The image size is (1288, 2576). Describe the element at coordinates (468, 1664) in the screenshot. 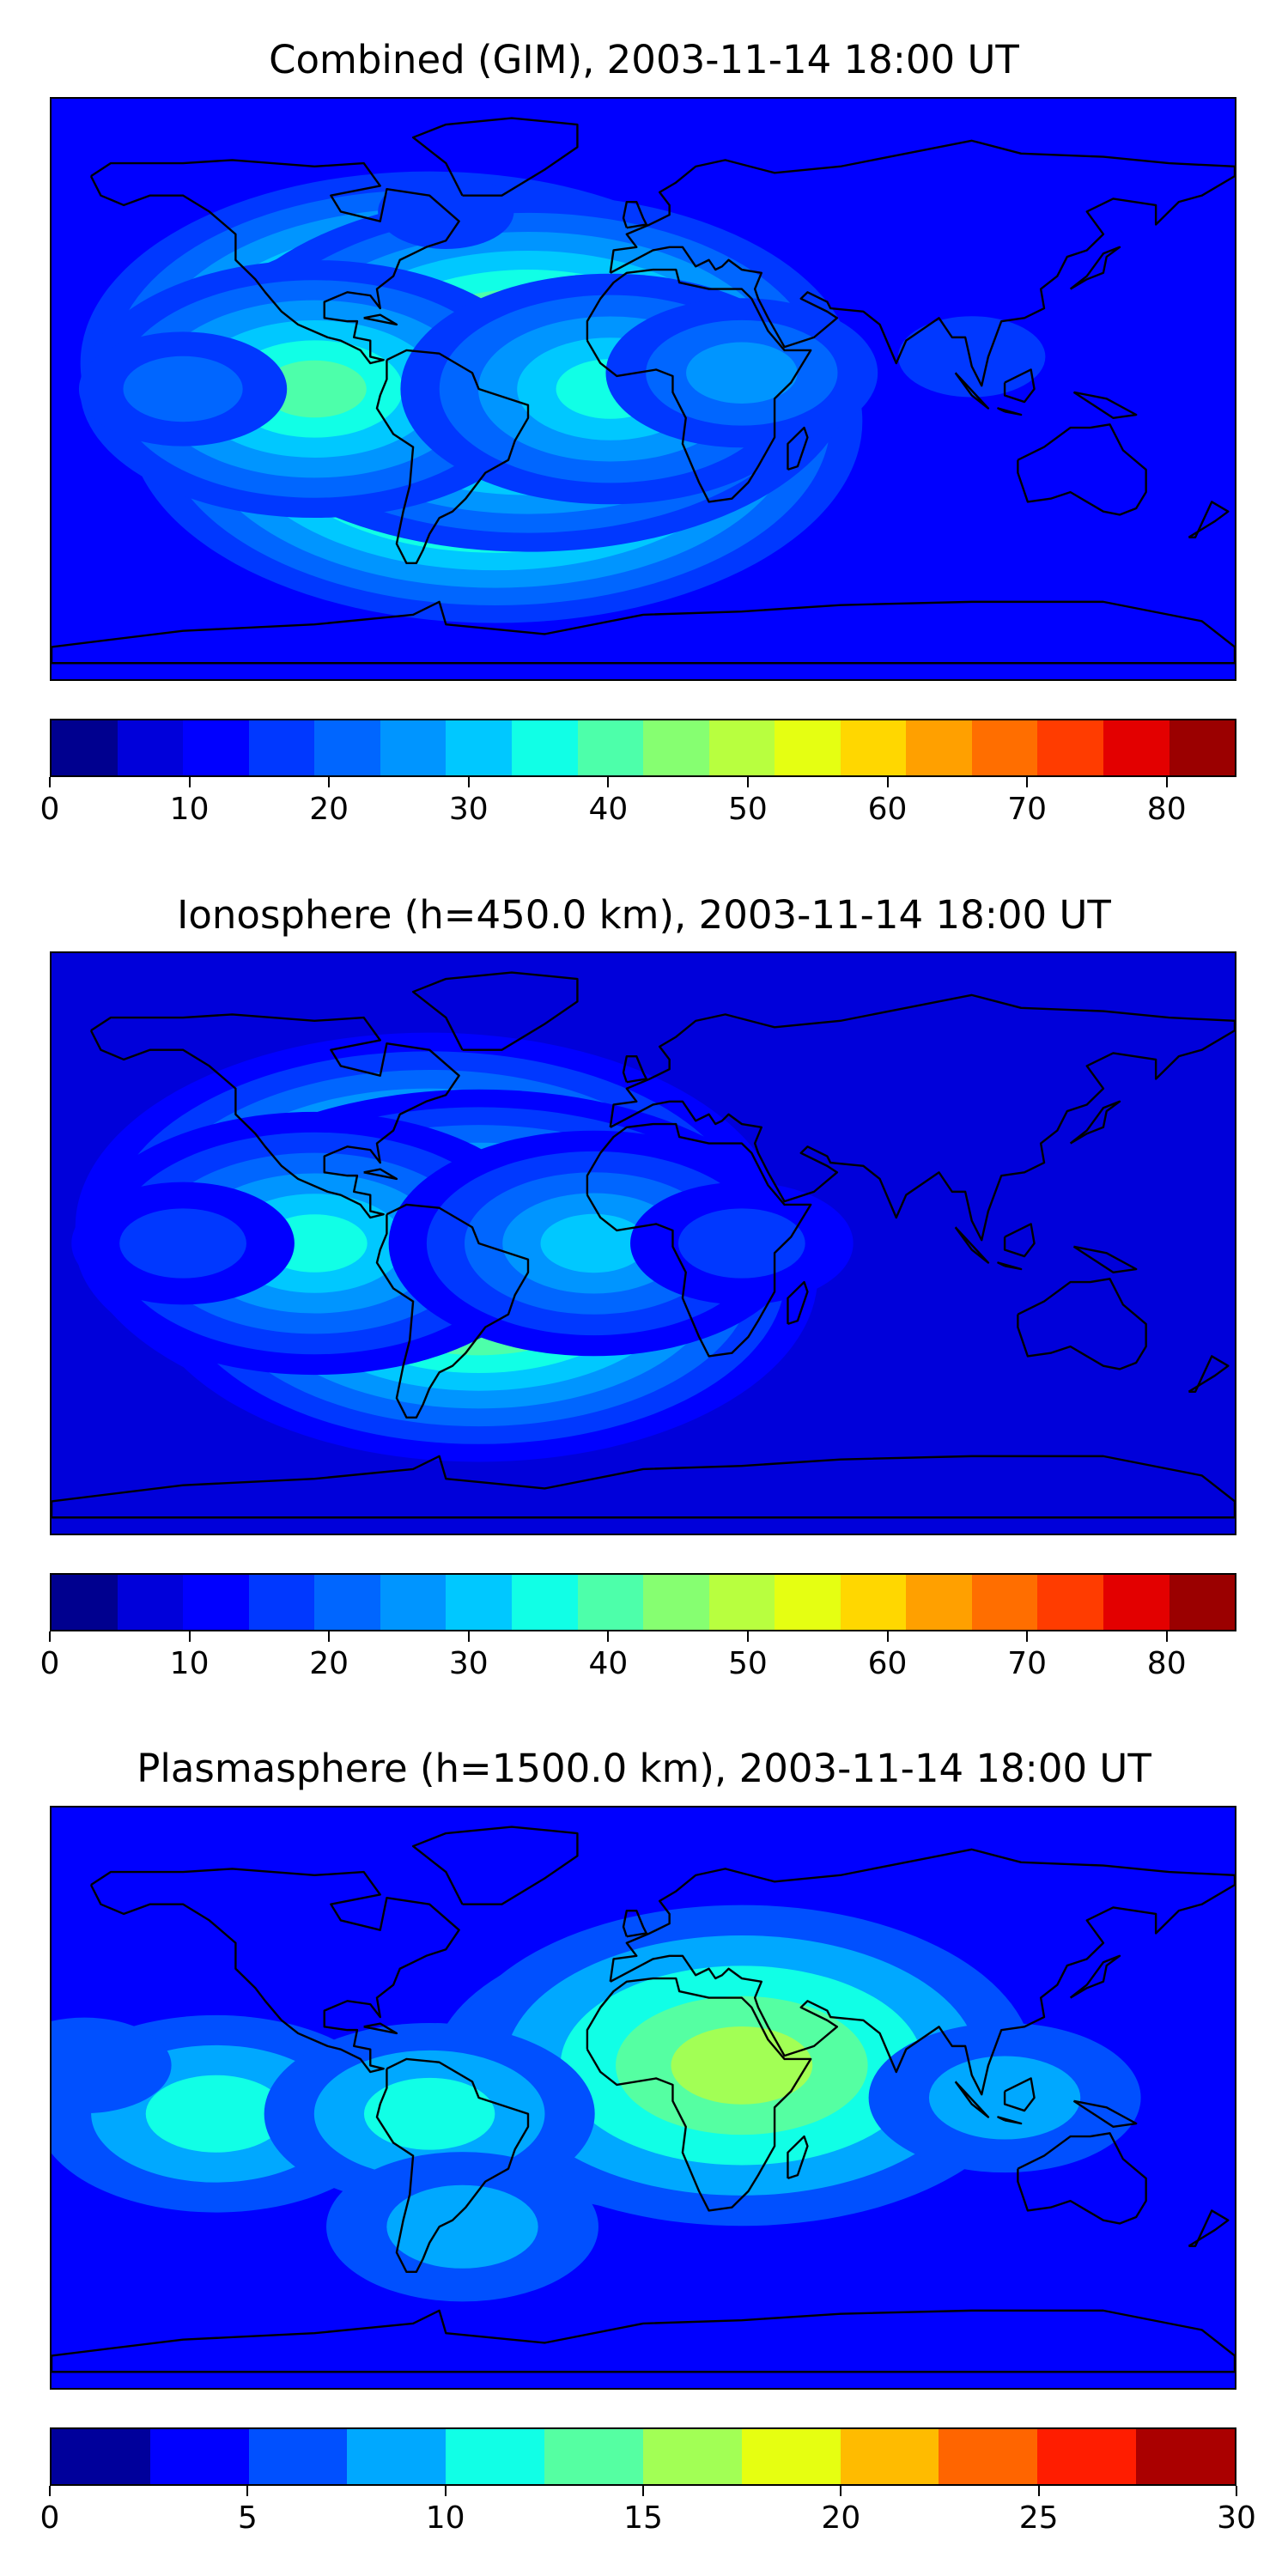

I see `colorbar-tick-label: 30` at that location.